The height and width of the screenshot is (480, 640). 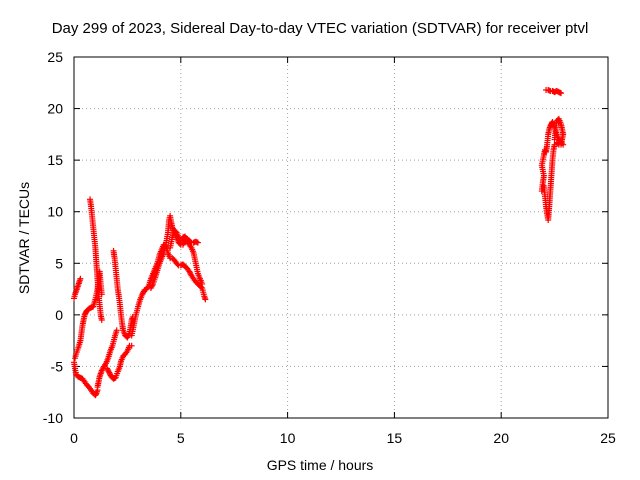 I want to click on y-tick-label: -10, so click(x=53, y=418).